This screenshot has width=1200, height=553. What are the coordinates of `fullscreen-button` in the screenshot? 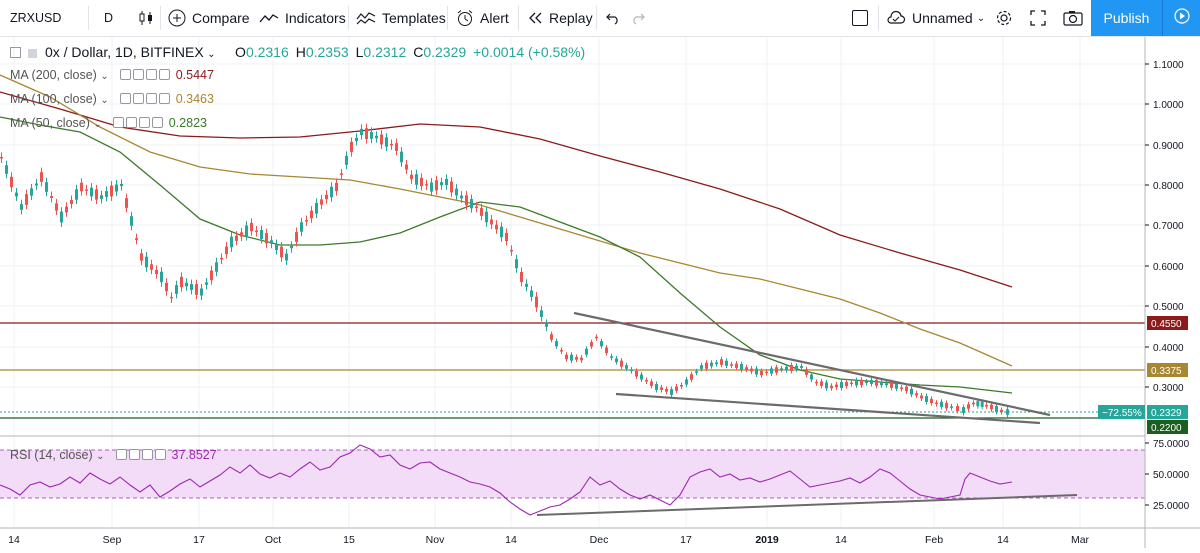 It's located at (1041, 18).